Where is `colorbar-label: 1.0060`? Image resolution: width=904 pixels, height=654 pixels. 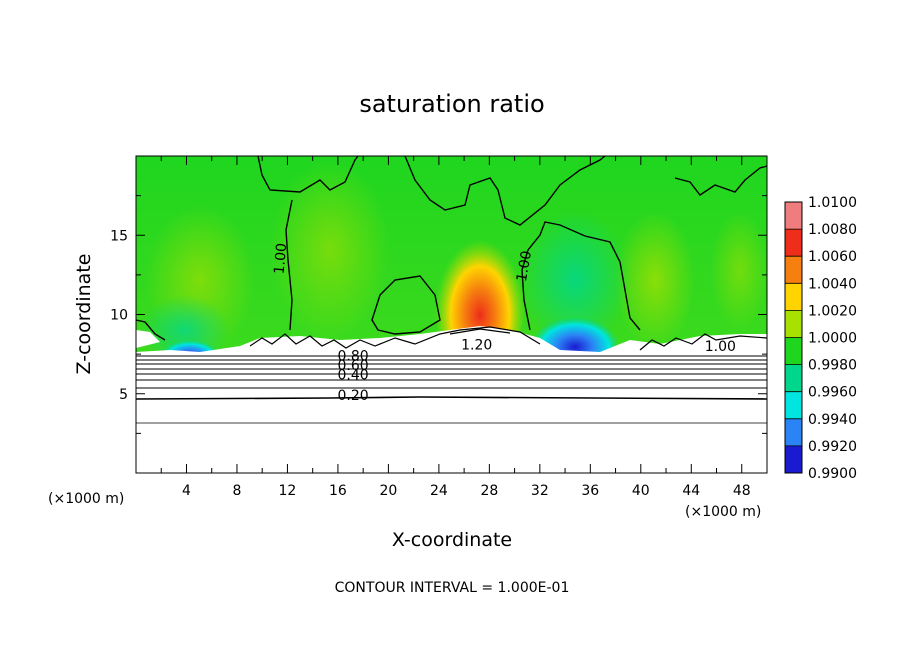
colorbar-label: 1.0060 is located at coordinates (832, 257).